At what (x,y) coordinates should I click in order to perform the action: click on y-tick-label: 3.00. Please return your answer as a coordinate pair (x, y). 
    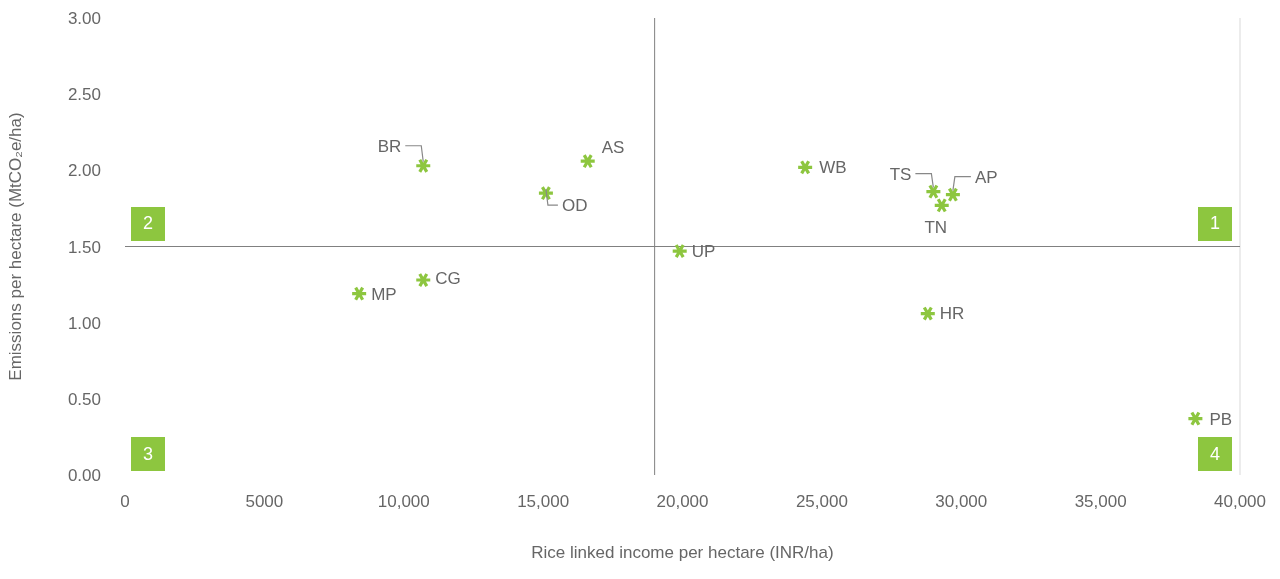
    Looking at the image, I should click on (84, 19).